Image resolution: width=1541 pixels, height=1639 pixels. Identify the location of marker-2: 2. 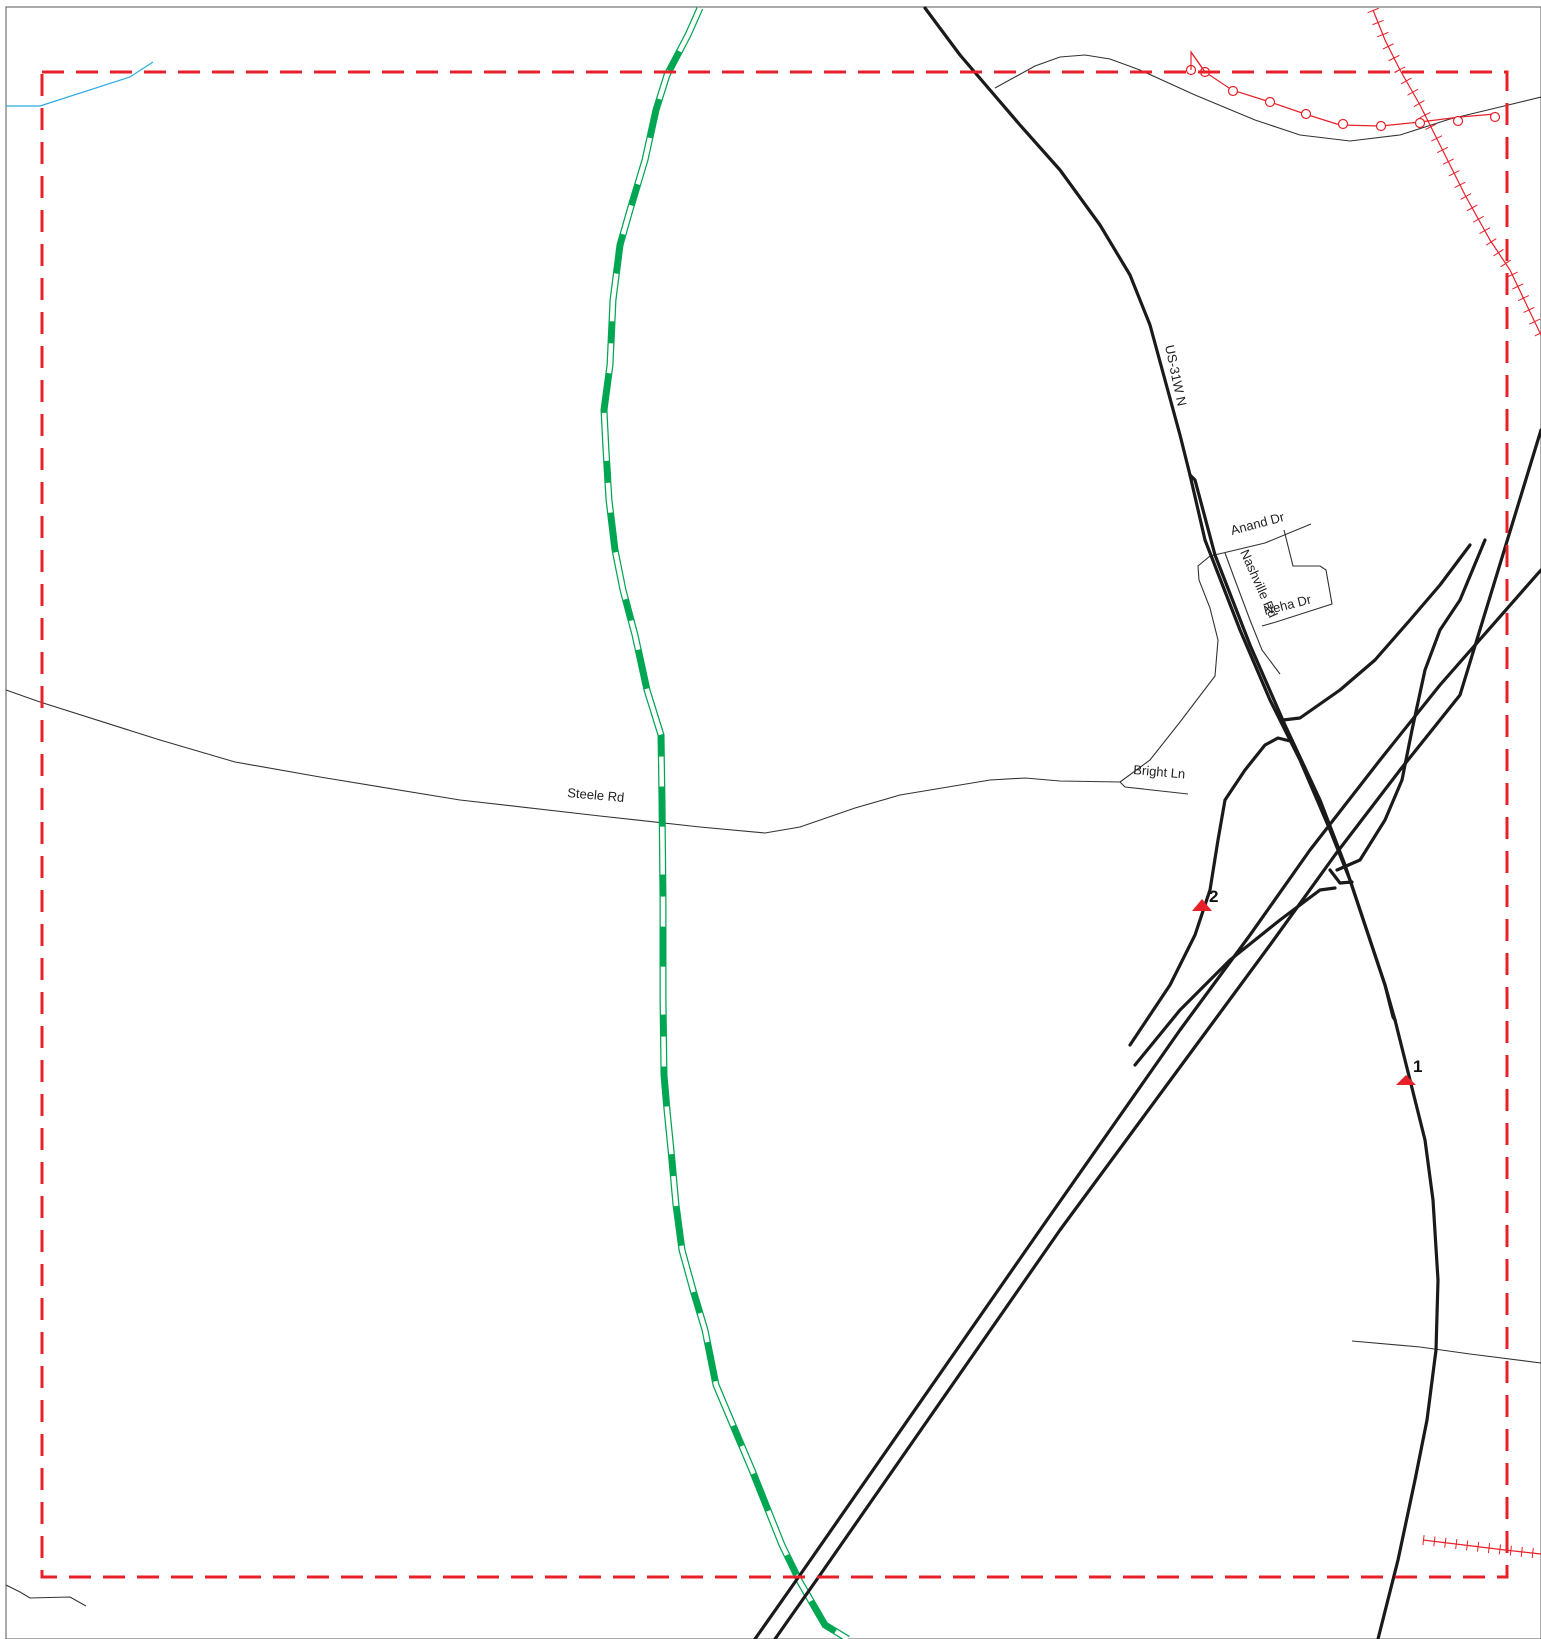
(1205, 899).